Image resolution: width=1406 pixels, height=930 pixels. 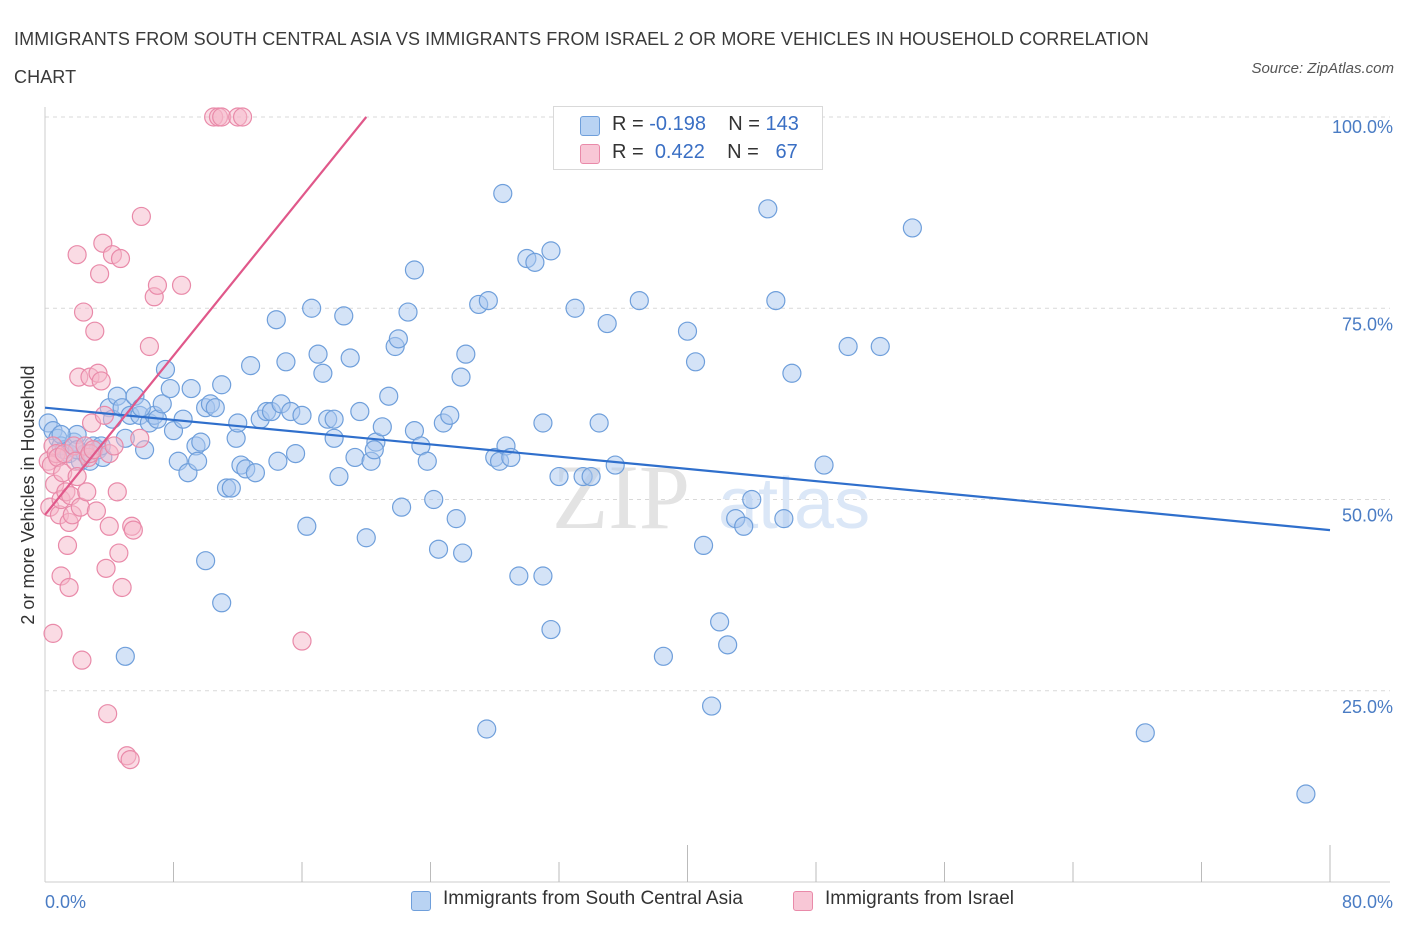 What do you see at coordinates (1367, 902) in the screenshot?
I see `x-tick-label: 80.0%` at bounding box center [1367, 902].